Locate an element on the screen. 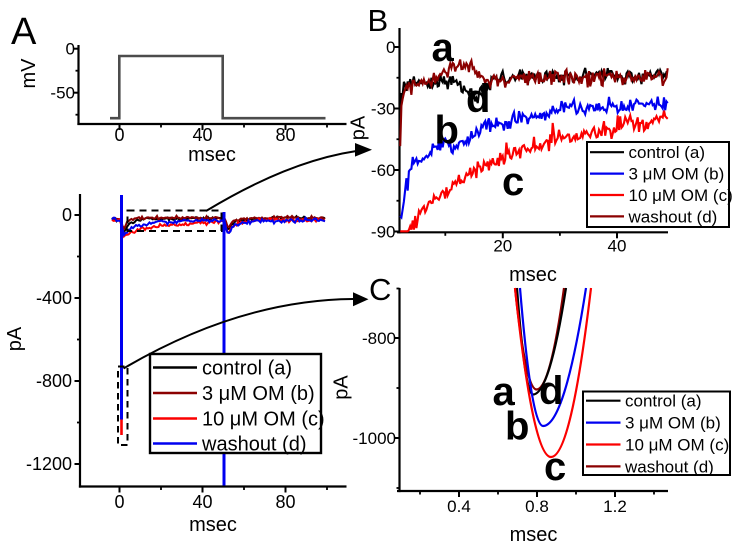  svg-text: B is located at coordinates (378, 20).